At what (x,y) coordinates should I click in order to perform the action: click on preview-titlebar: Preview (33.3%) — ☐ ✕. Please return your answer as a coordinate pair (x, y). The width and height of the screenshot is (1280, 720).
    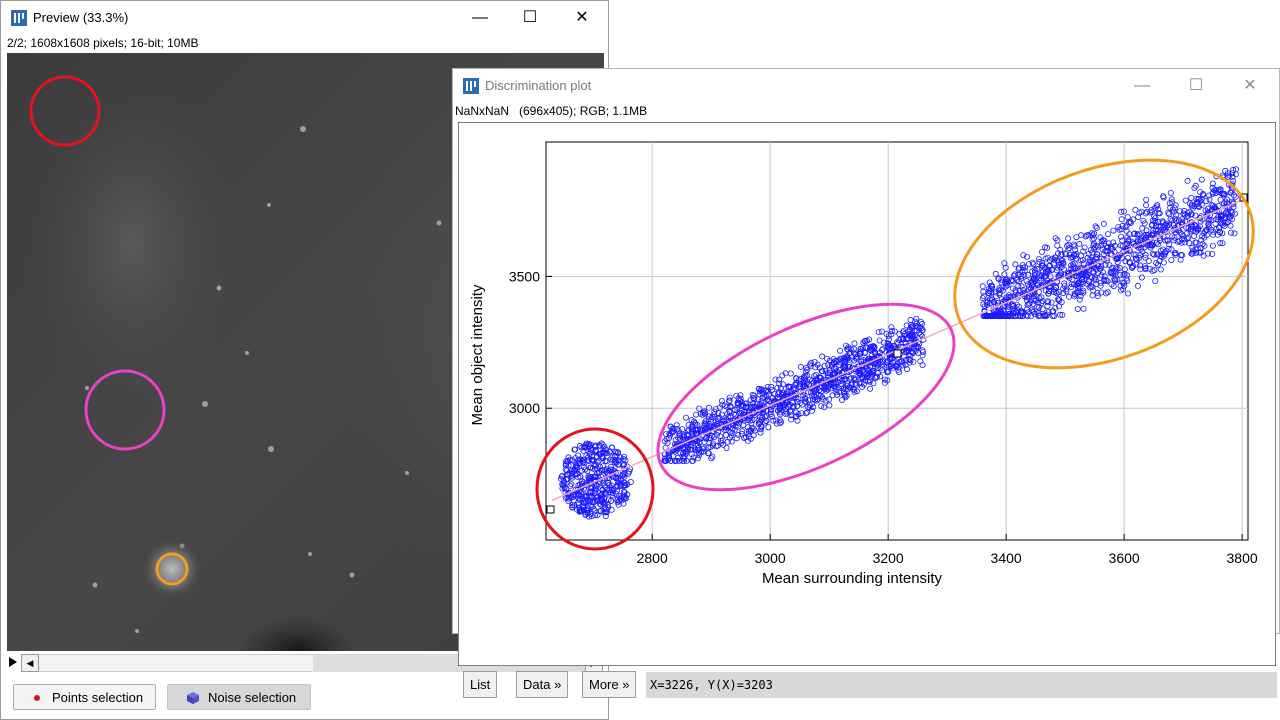
    Looking at the image, I should click on (304, 18).